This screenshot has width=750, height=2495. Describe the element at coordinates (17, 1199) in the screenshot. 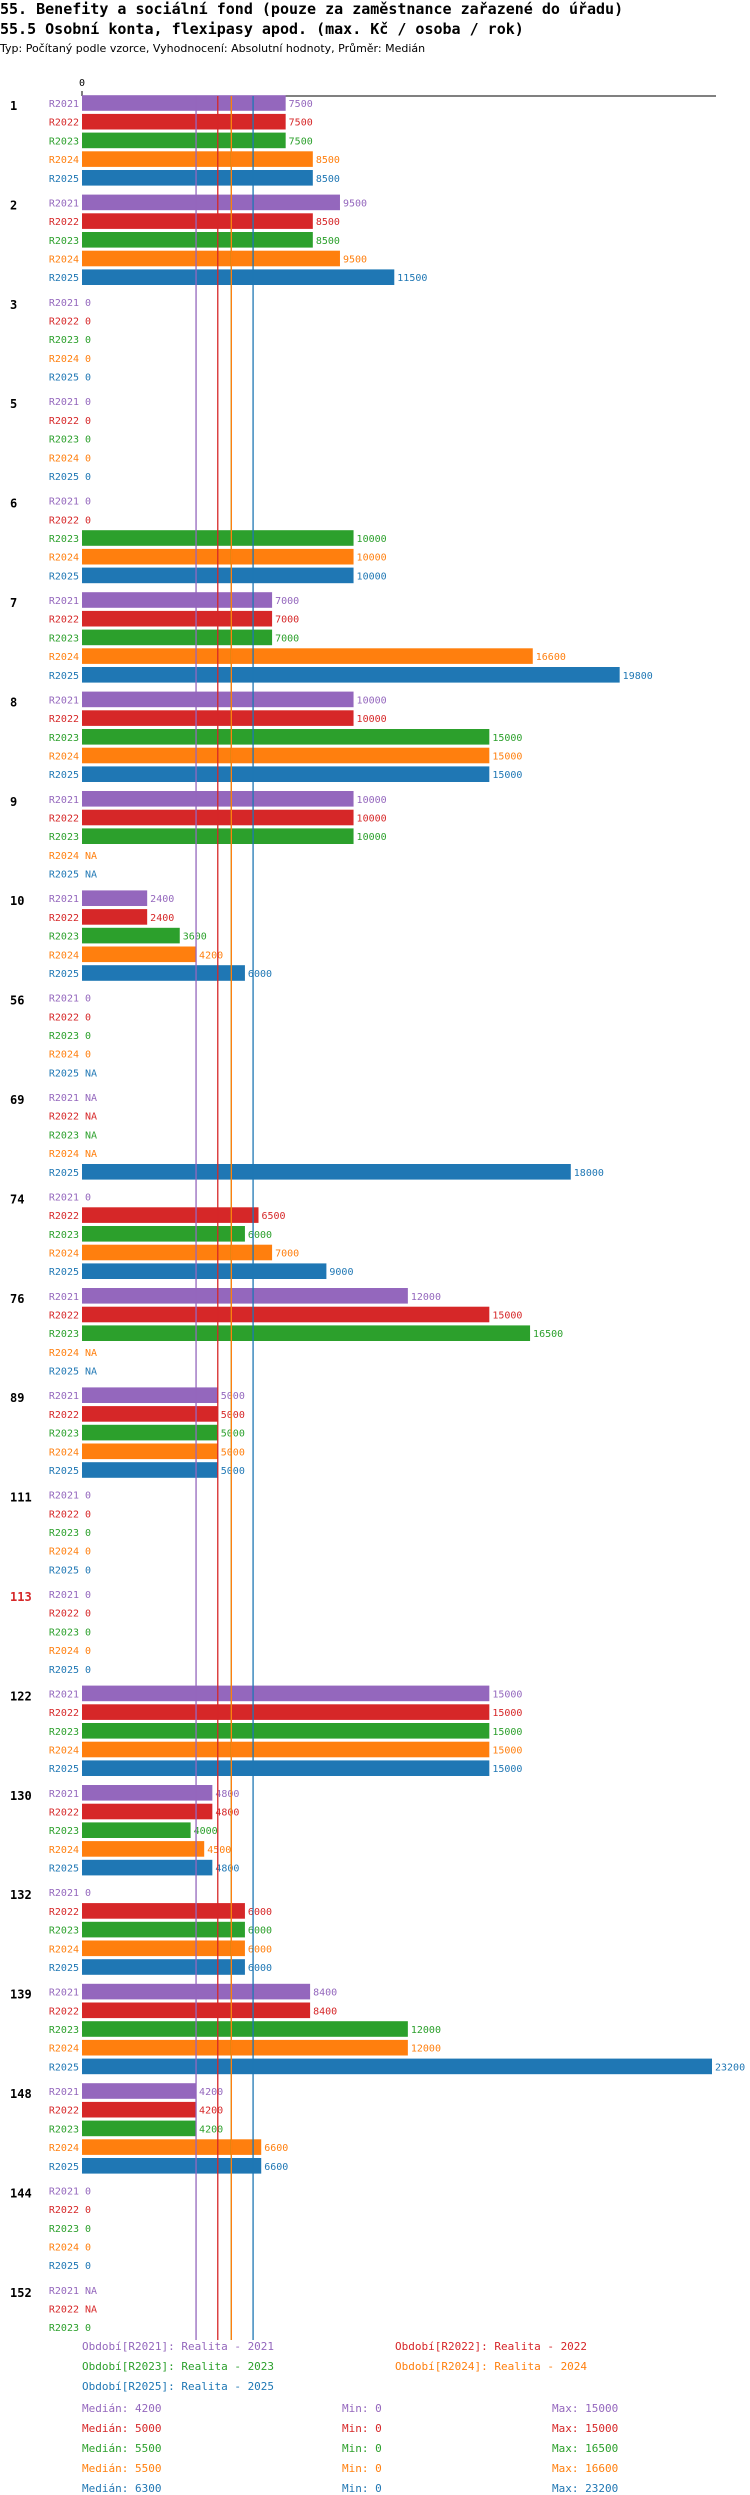

I see `group-label: 74` at that location.